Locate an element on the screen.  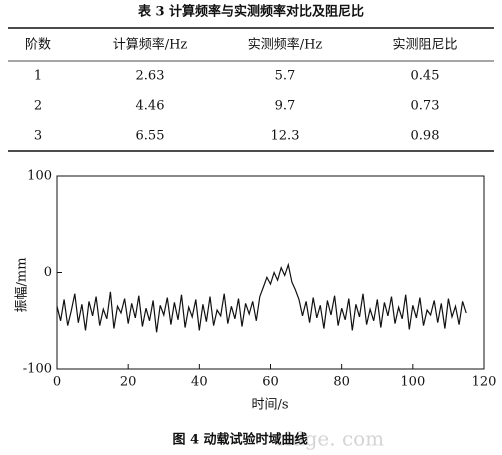
signal-line is located at coordinates (261, 297).